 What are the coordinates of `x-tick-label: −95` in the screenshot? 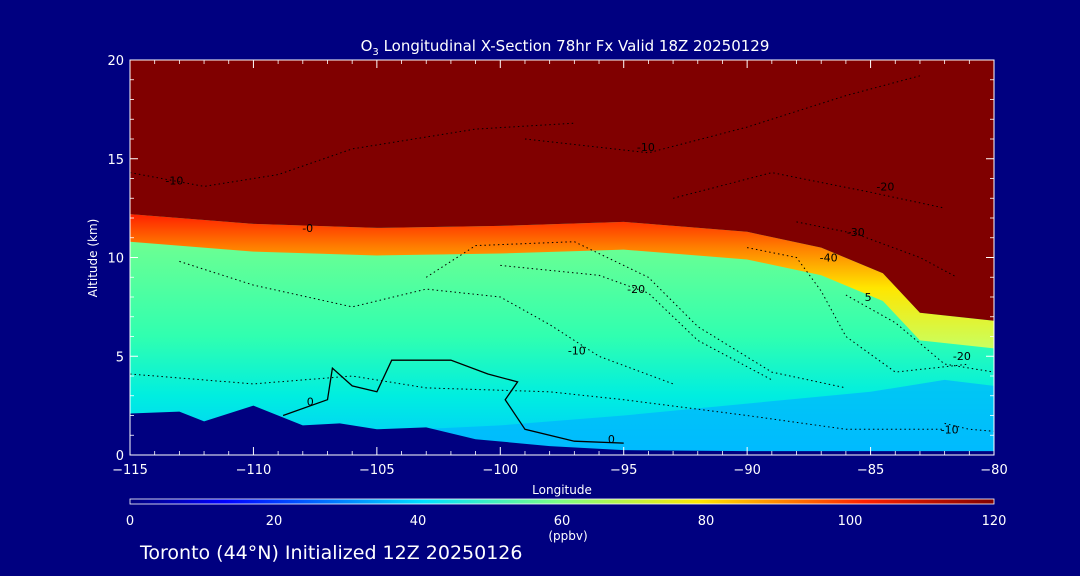 It's located at (623, 470).